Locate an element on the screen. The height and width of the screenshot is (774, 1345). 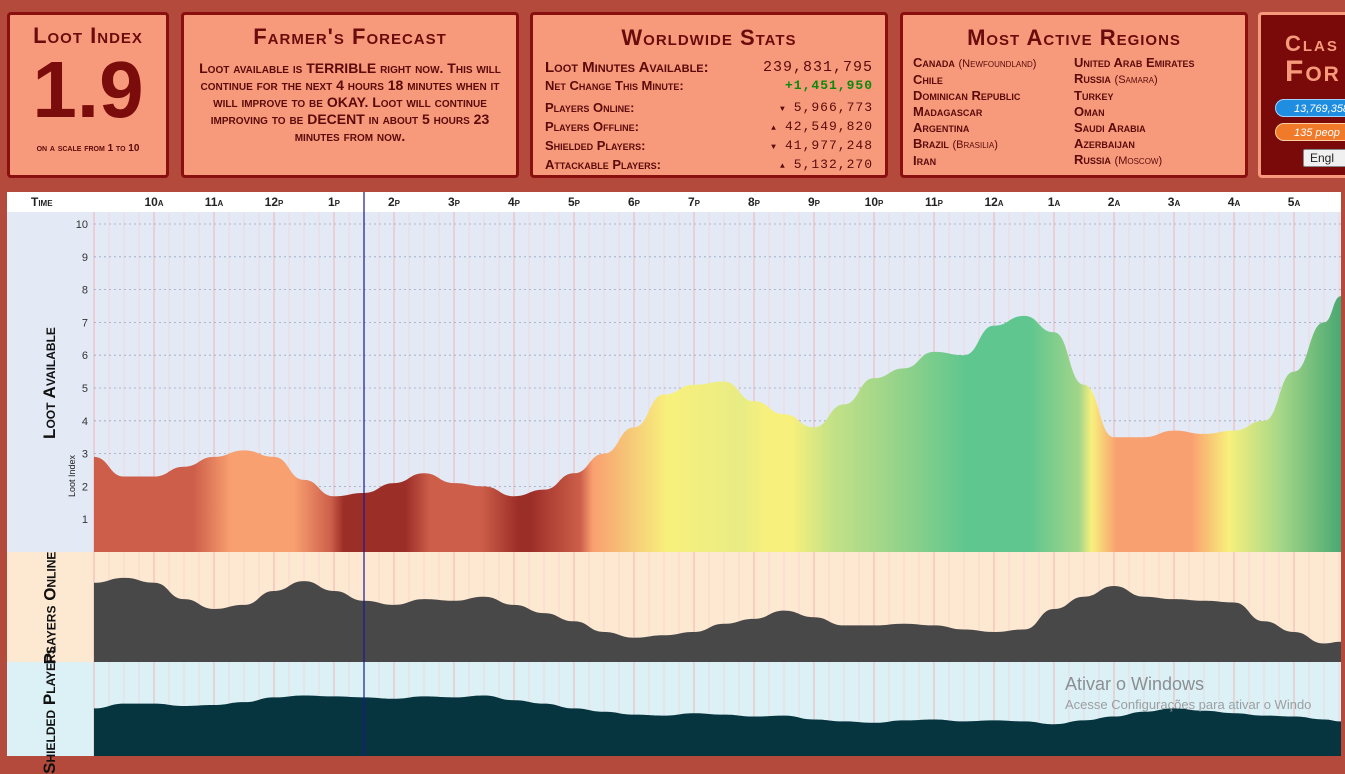
time-tick-label: 3a is located at coordinates (1174, 202).